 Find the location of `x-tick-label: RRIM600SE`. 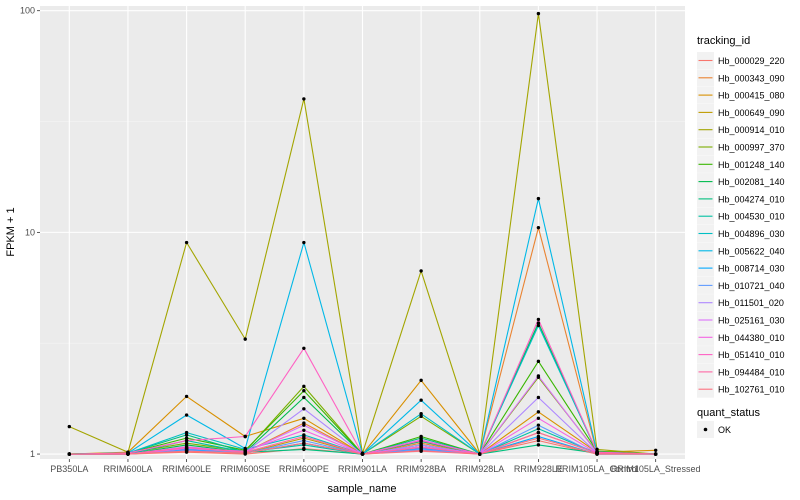

x-tick-label: RRIM600SE is located at coordinates (245, 469).